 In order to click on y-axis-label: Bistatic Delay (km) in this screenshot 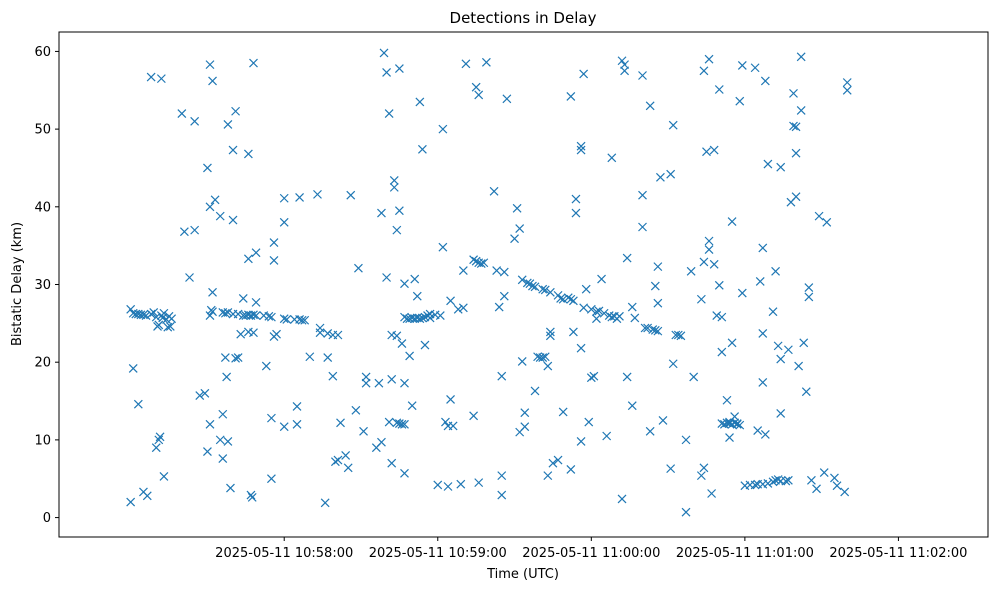, I will do `click(17, 284)`.